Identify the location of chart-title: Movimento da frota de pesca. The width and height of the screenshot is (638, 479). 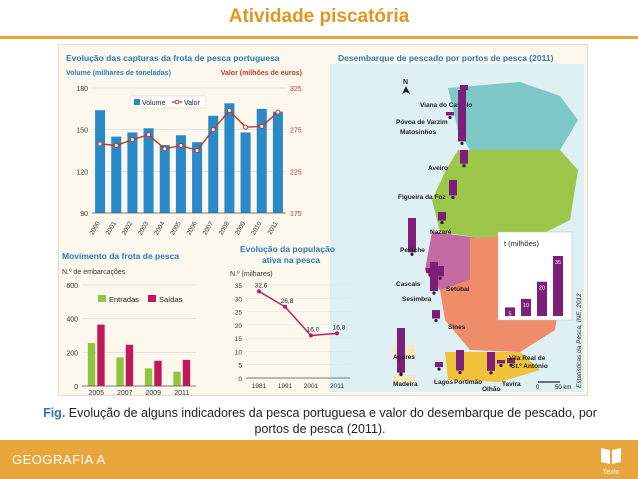
(120, 256).